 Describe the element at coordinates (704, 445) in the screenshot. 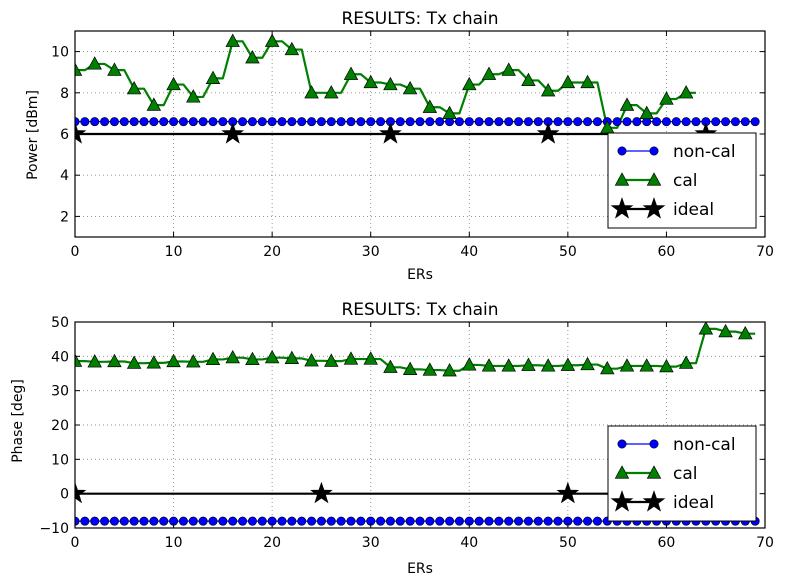

I see `legend-label-non-cal: non-cal` at that location.